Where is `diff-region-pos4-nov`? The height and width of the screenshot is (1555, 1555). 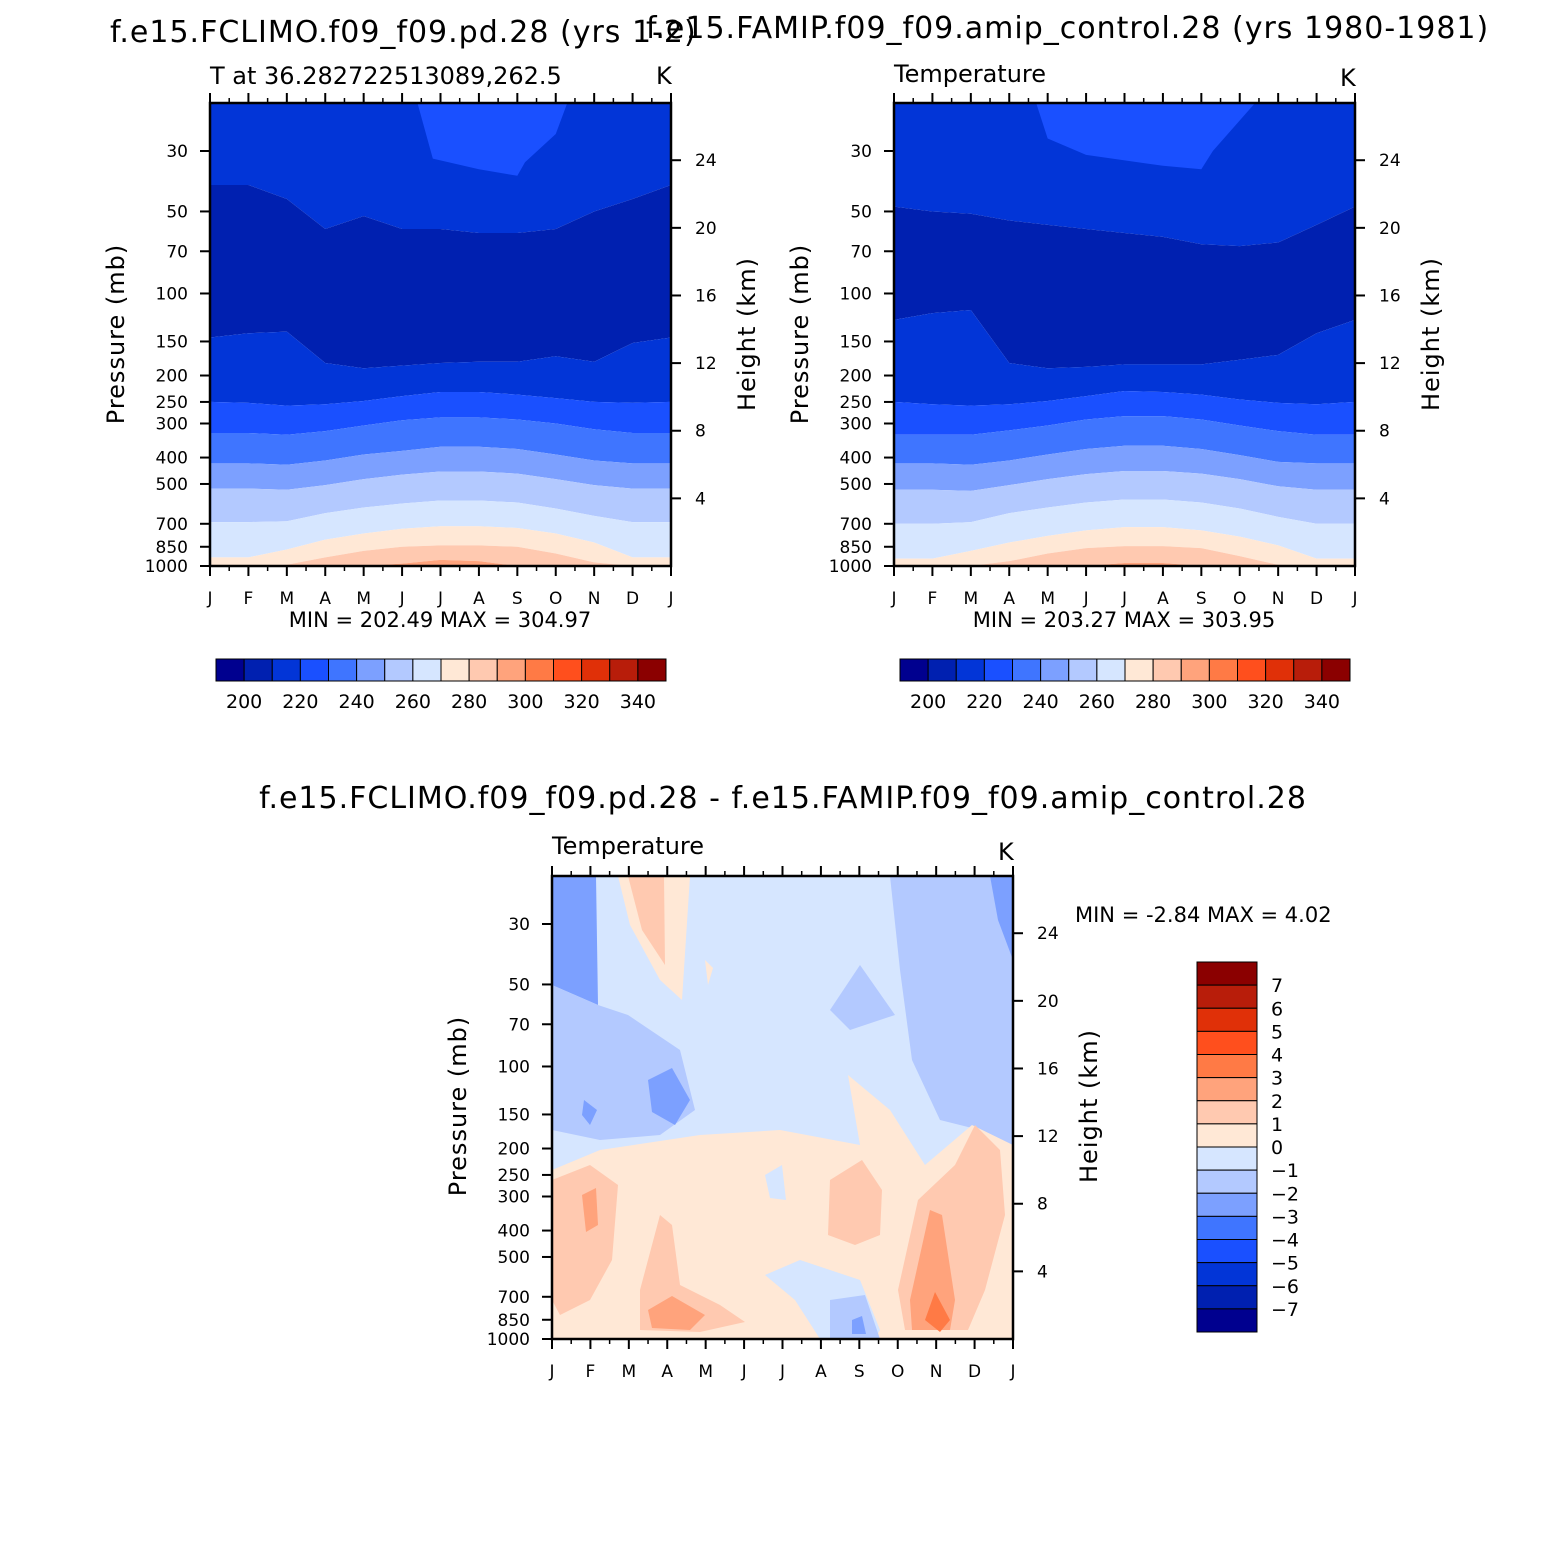 diff-region-pos4-nov is located at coordinates (937, 1312).